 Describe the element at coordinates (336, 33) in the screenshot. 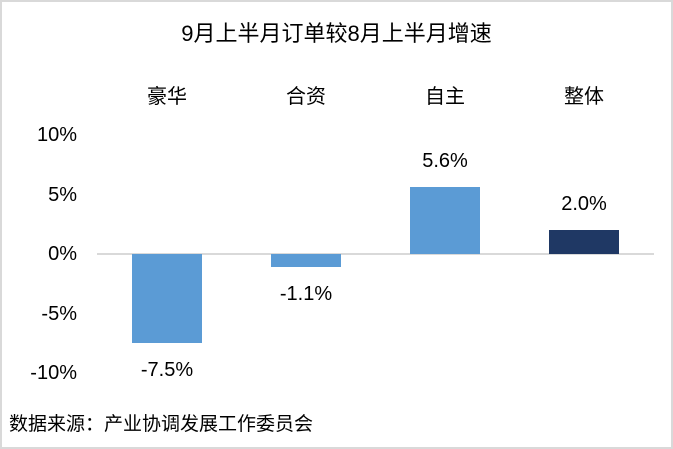

I see `chart-title: 9月上半月订单较8月上半月增速` at that location.